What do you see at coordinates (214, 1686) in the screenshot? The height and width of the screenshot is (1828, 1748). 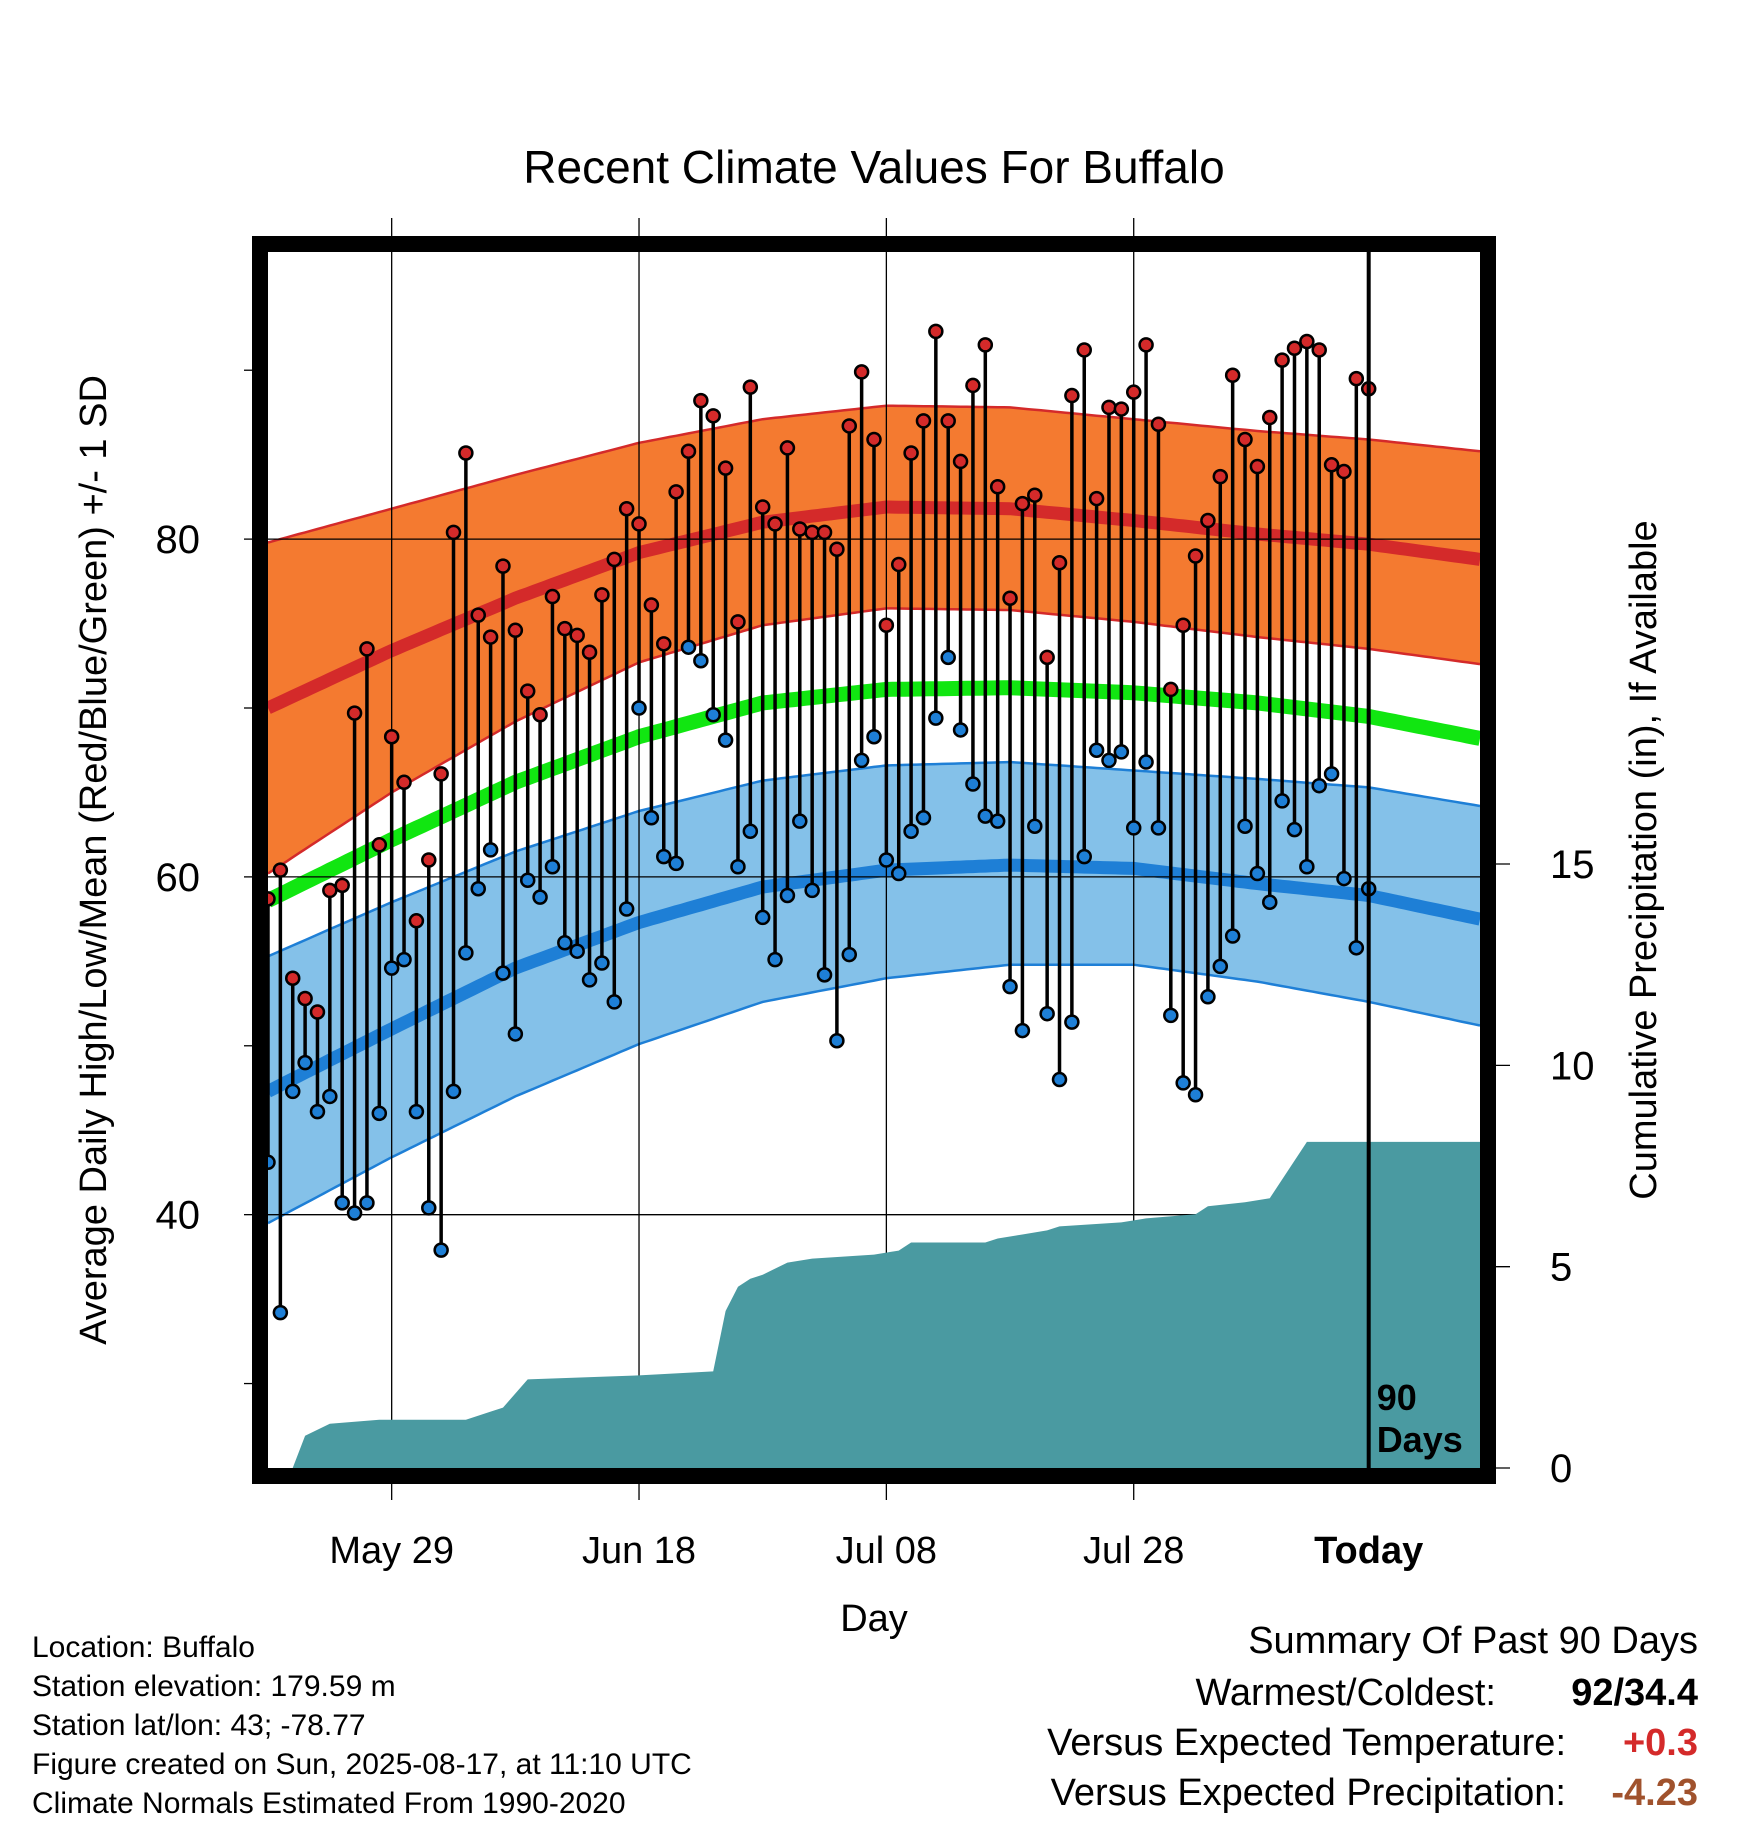 I see `elevation-text: Station elevation: 179.59 m` at bounding box center [214, 1686].